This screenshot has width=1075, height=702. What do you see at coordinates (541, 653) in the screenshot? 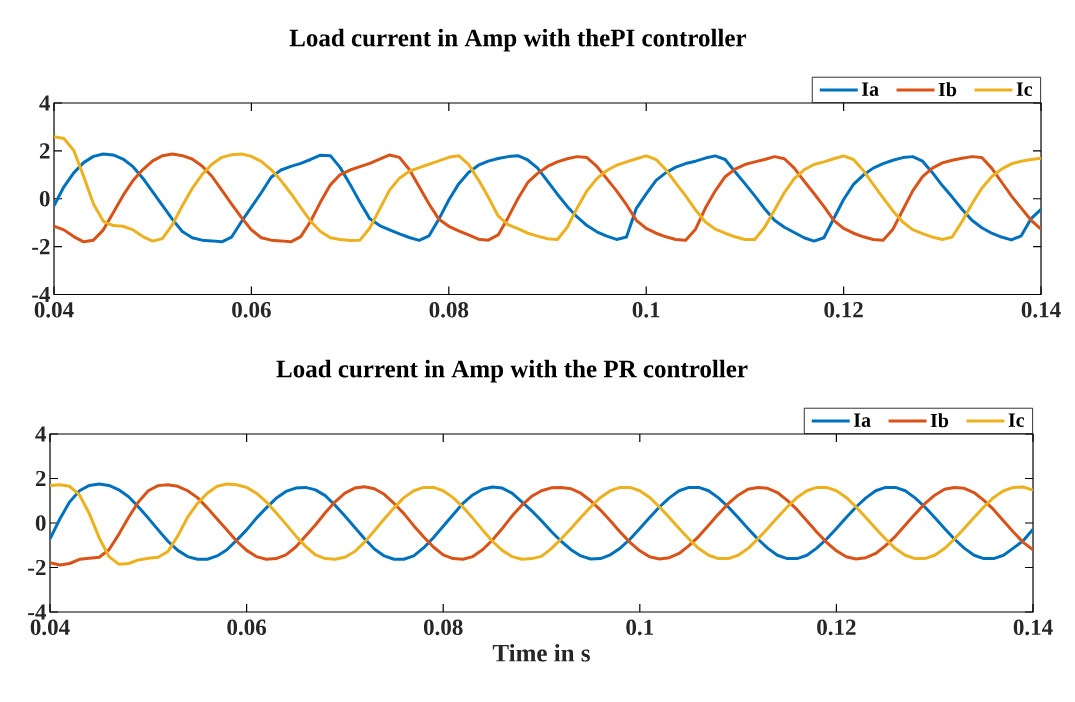
I see `x-axis-title: Time in s` at bounding box center [541, 653].